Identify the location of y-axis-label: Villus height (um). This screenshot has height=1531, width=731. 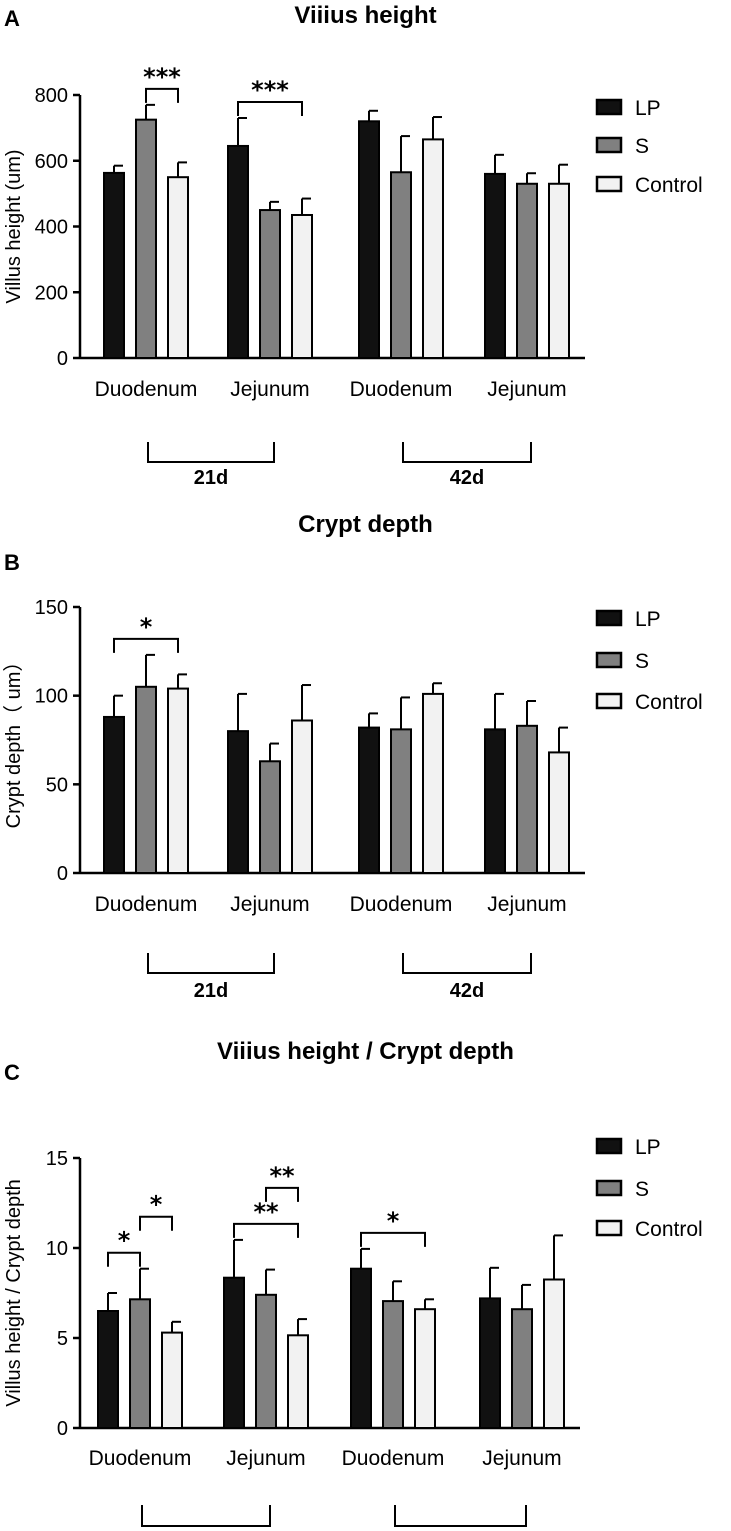
(14, 226).